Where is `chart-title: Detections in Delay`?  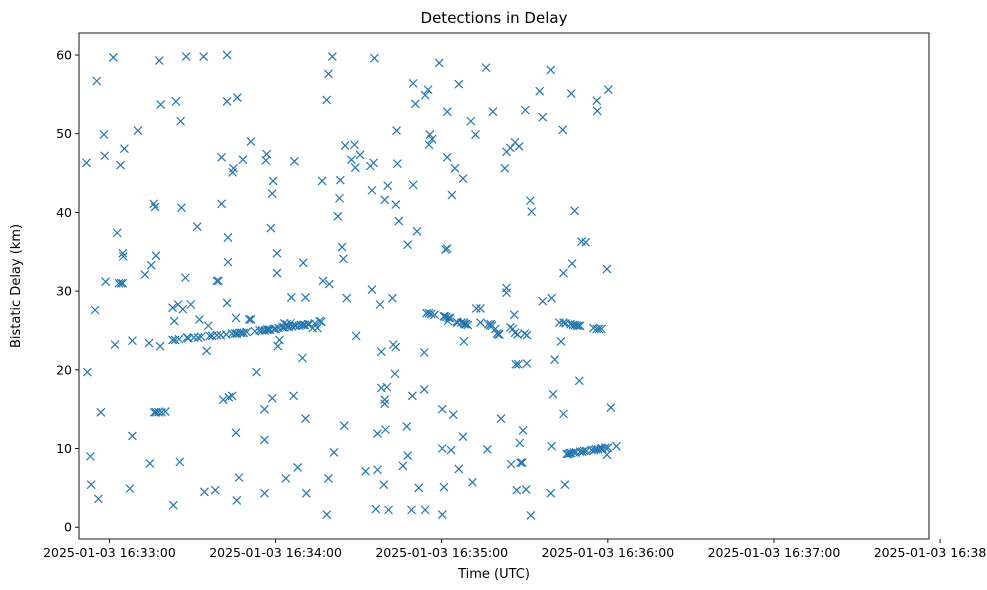
chart-title: Detections in Delay is located at coordinates (494, 18).